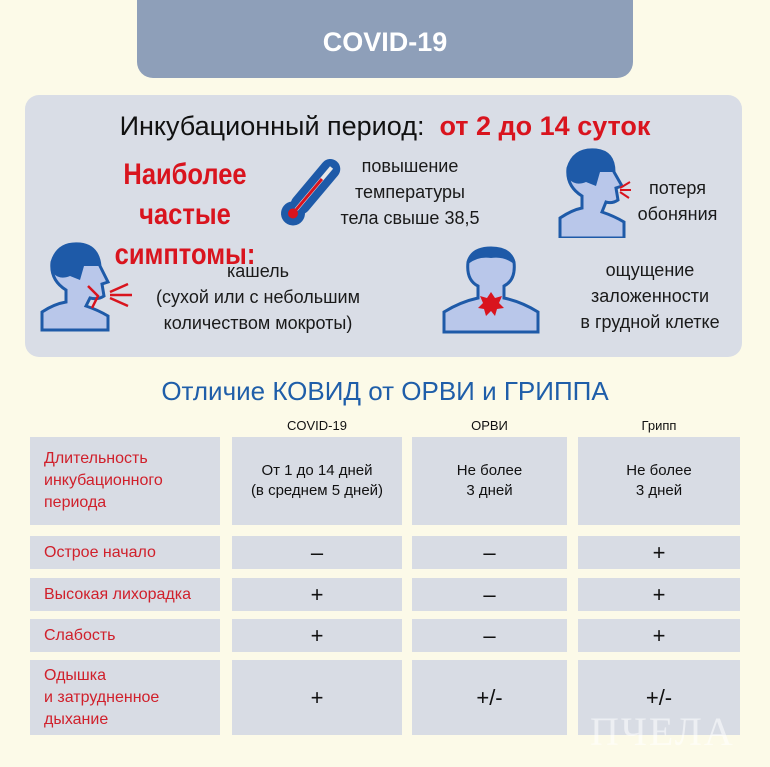 The image size is (770, 767). I want to click on header-banner: COVID-19, so click(385, 39).